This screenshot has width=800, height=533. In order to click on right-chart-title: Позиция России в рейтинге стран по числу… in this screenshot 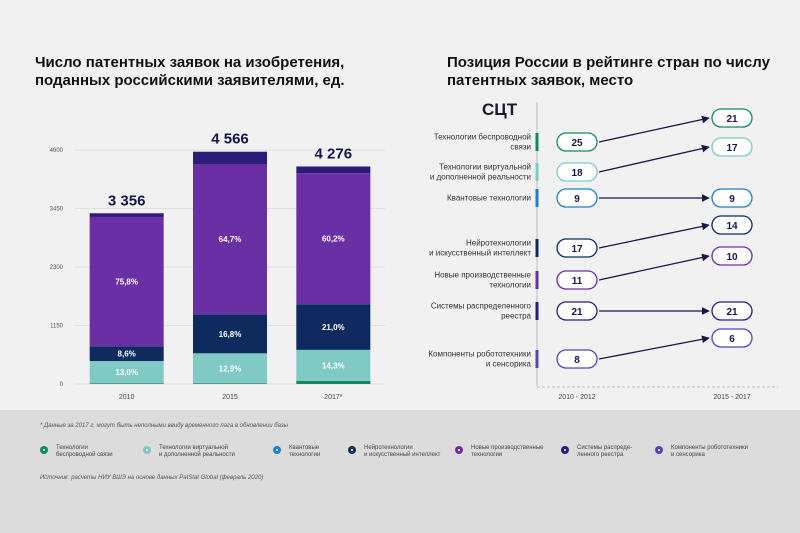, I will do `click(608, 71)`.